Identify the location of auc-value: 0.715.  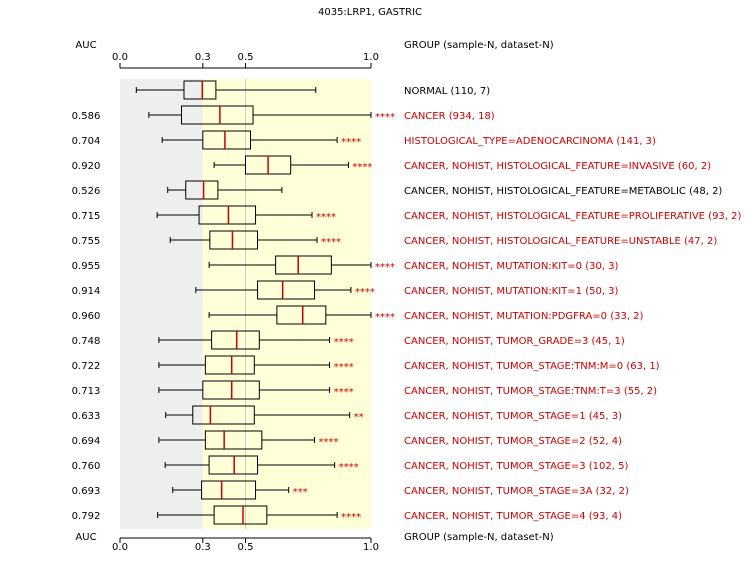
(86, 216).